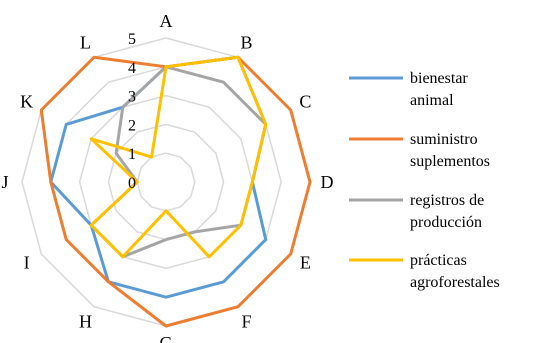 This screenshot has height=343, width=535. What do you see at coordinates (132, 154) in the screenshot?
I see `tick-label: 1` at bounding box center [132, 154].